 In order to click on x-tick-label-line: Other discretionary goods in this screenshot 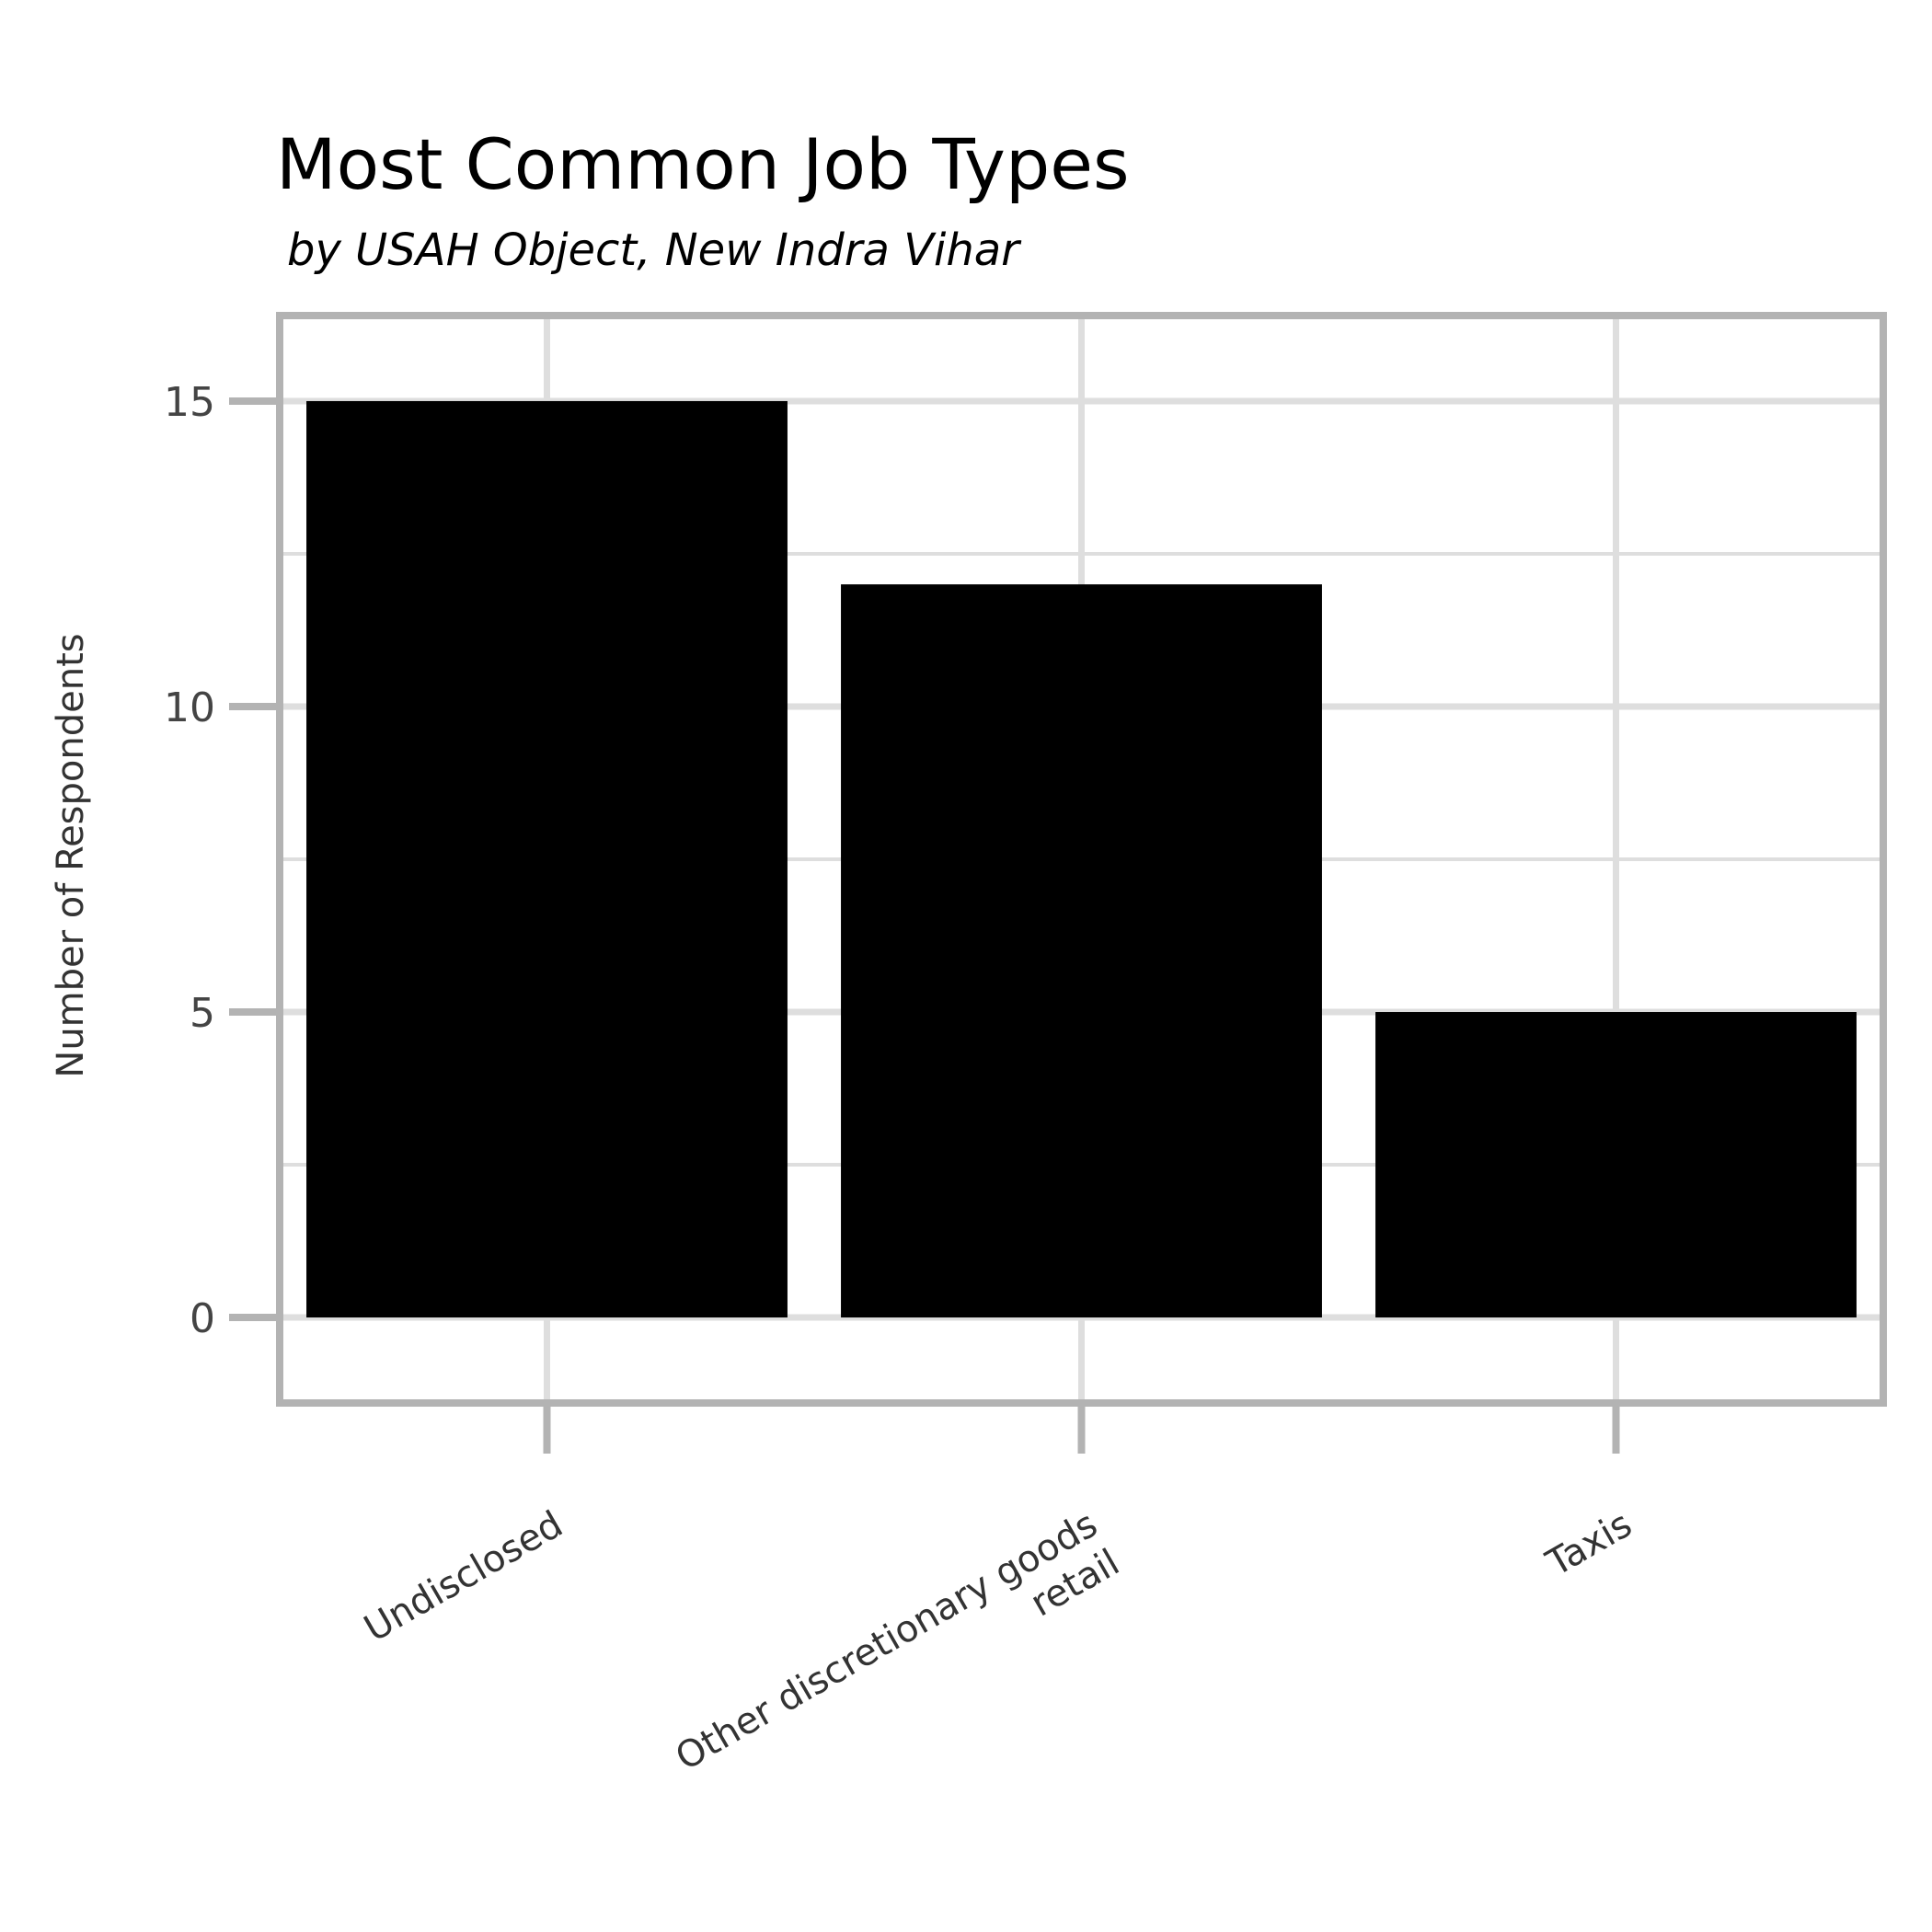, I will do `click(887, 1641)`.